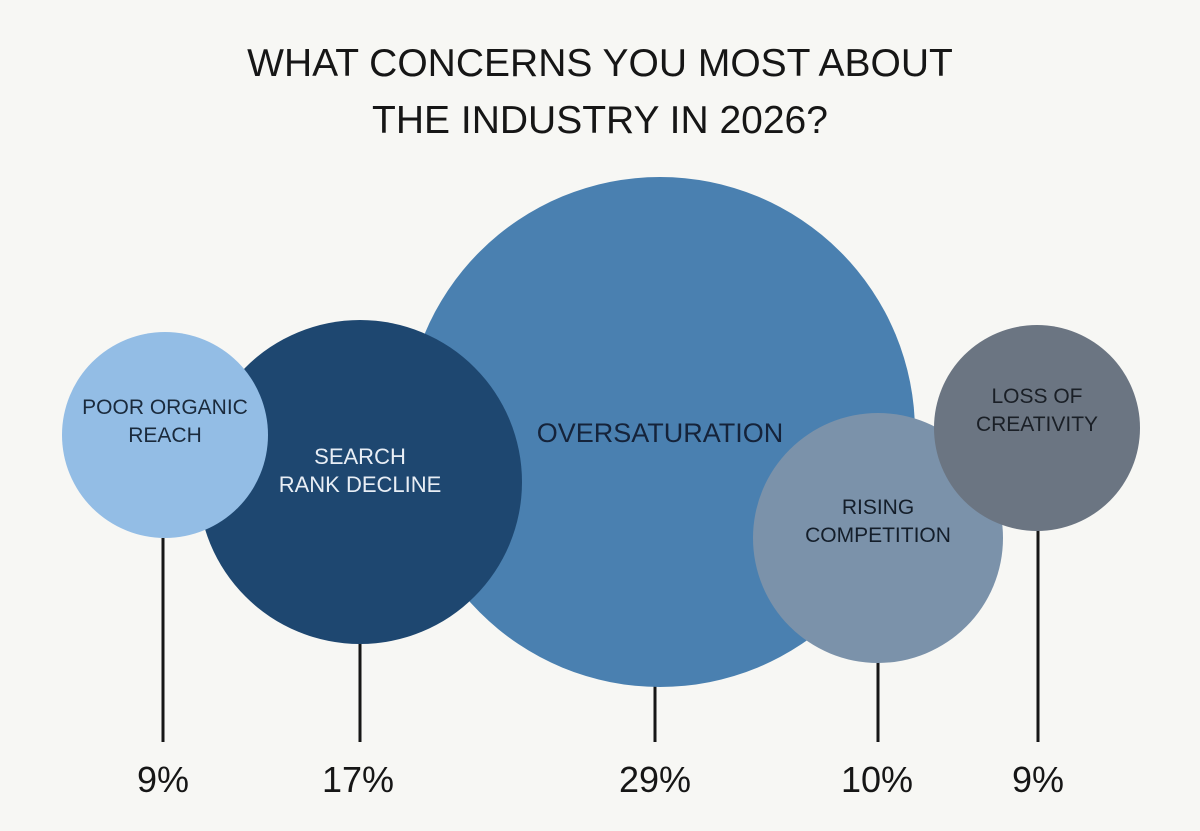 Image resolution: width=1200 pixels, height=831 pixels. I want to click on percent-labels: 29% 17% 9% 10% 9%, so click(600, 779).